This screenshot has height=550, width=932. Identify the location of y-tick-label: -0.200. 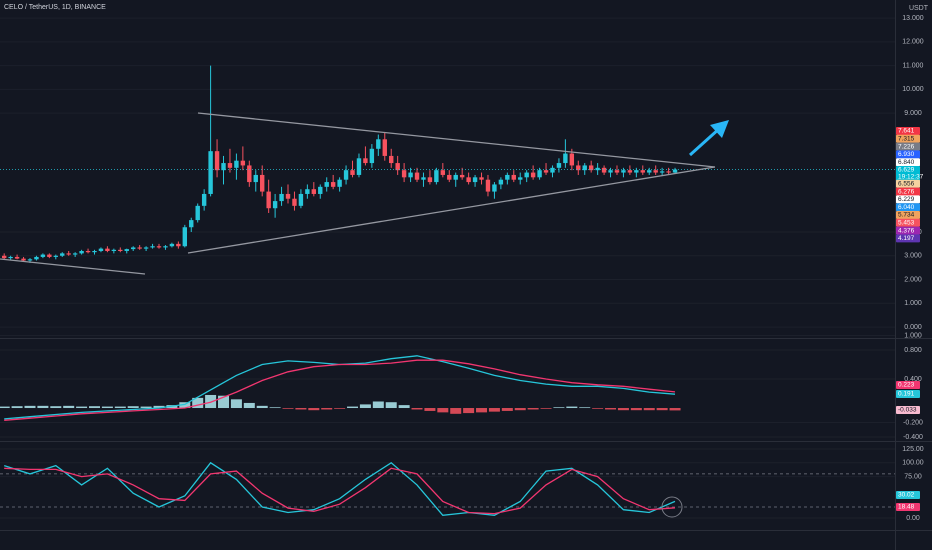
(913, 422).